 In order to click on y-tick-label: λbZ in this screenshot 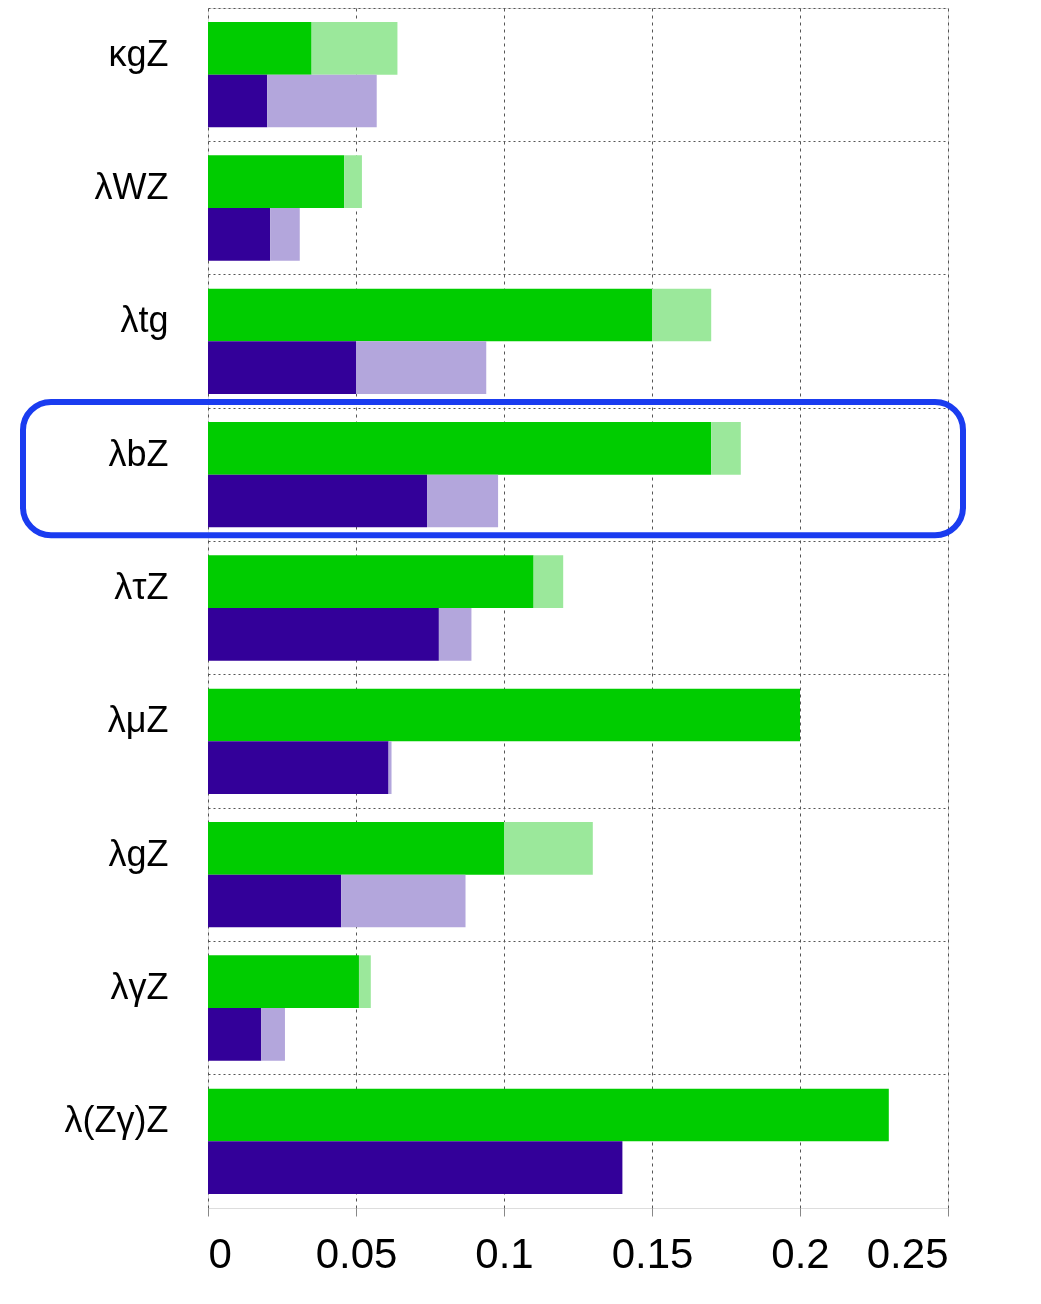, I will do `click(138, 453)`.